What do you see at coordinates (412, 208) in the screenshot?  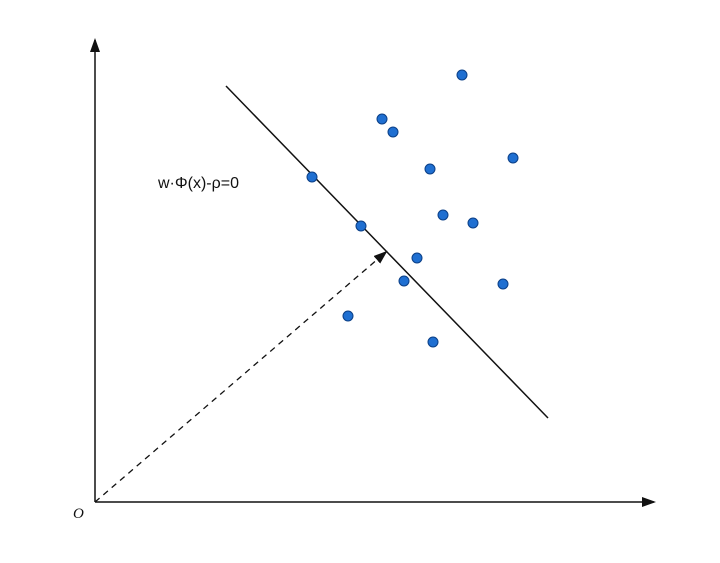 I see `data-points` at bounding box center [412, 208].